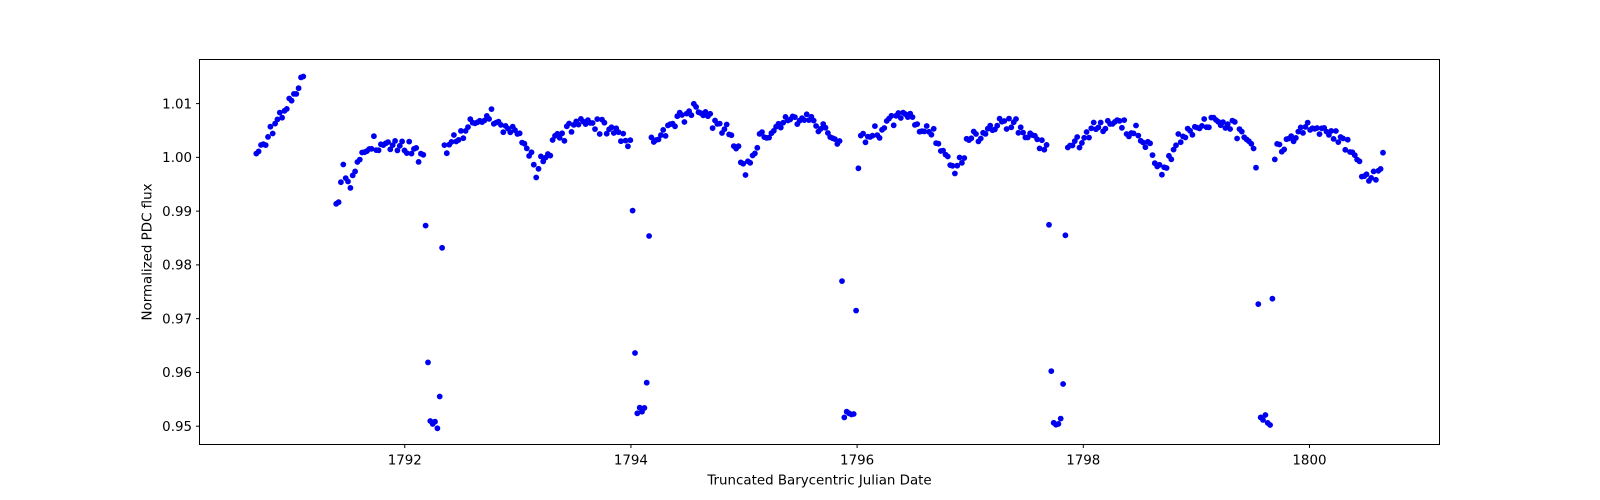 This screenshot has height=500, width=1600. I want to click on y-axis-label: Normalized PDC flux, so click(148, 251).